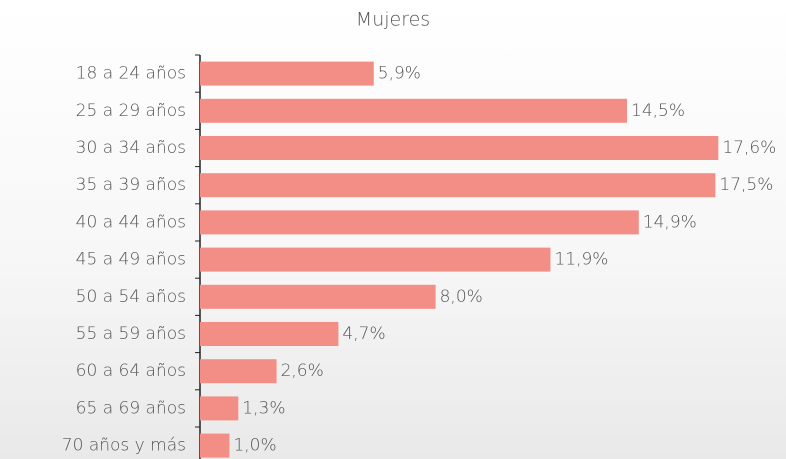 This screenshot has width=786, height=459. What do you see at coordinates (131, 222) in the screenshot?
I see `y-tick-label: 40 a 44 años` at bounding box center [131, 222].